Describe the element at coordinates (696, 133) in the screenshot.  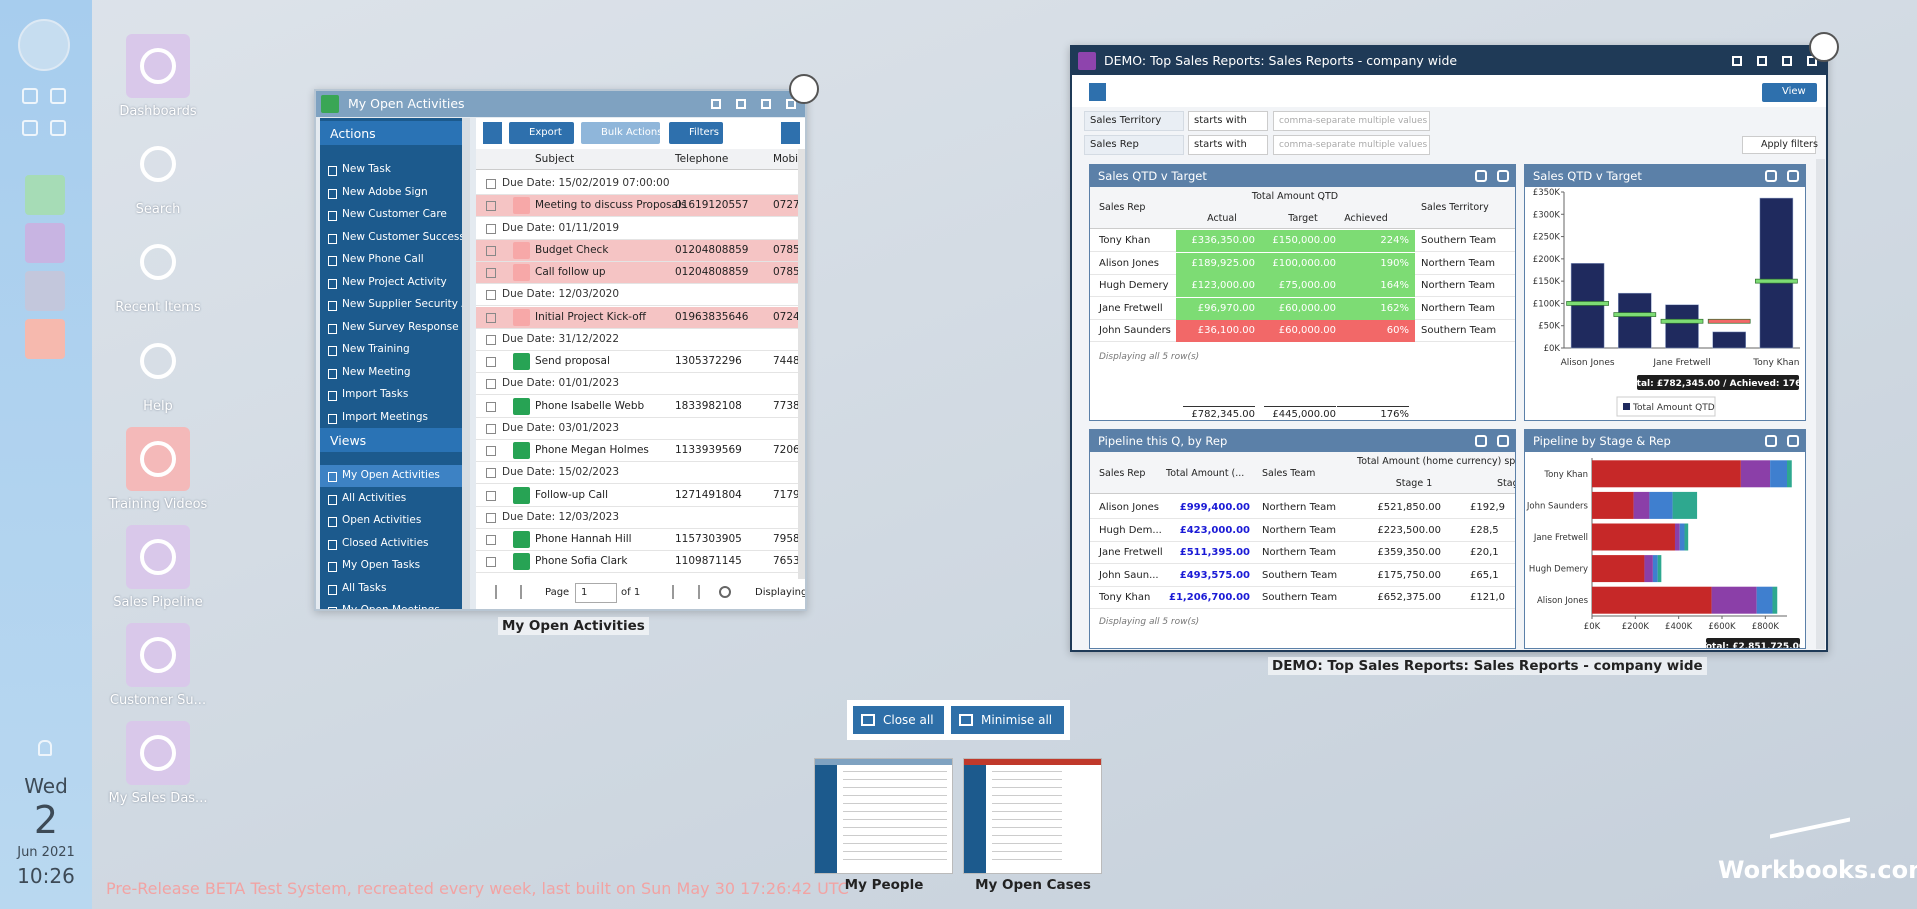
I see `toolbar-button: Filters` at that location.